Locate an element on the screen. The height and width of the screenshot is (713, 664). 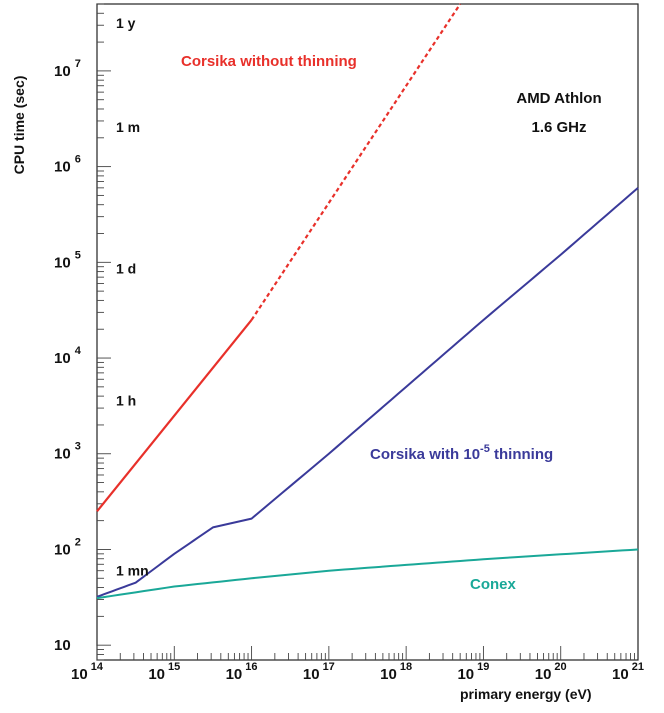
series-line-corsika-without-thinning-dashed is located at coordinates (356, 162).